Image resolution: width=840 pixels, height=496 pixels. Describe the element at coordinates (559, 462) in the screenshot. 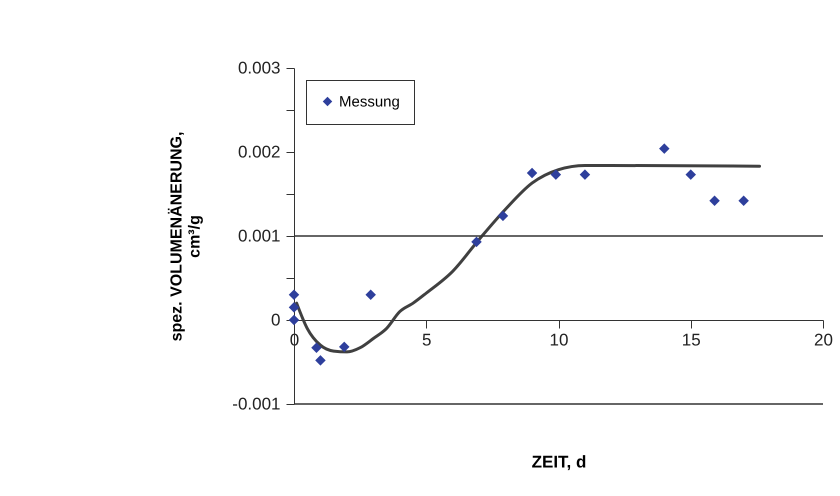

I see `x-axis-title: ZEIT, d` at that location.